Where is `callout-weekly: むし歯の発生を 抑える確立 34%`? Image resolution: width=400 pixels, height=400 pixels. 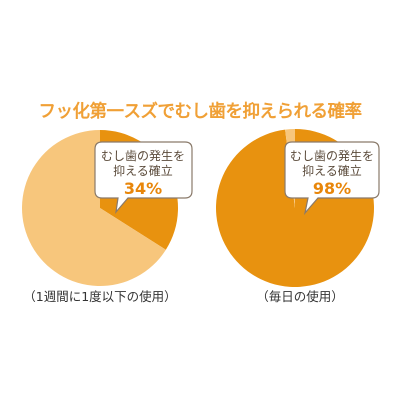 callout-weekly: むし歯の発生を 抑える確立 34% is located at coordinates (143, 177).